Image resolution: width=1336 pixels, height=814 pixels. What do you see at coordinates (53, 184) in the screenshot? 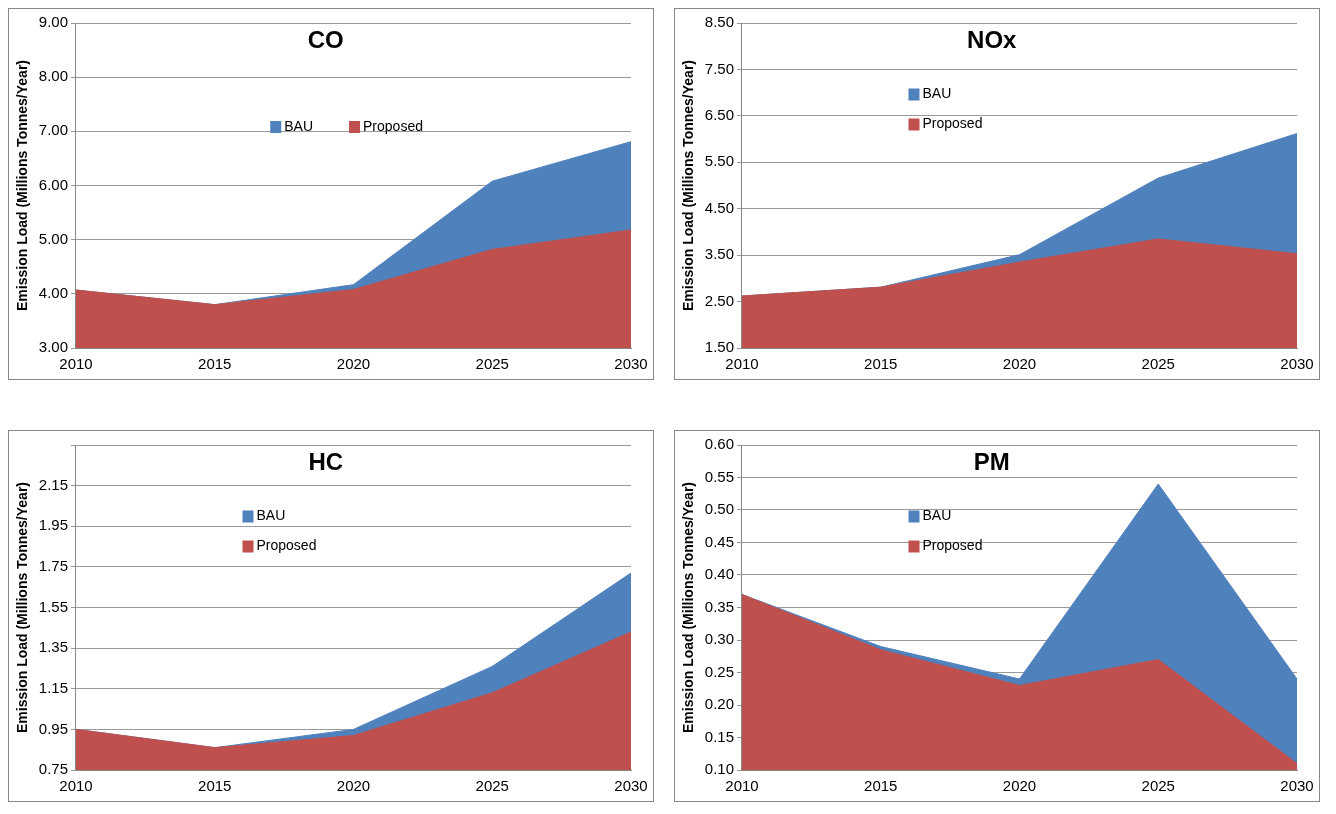
I see `y-tick-label: 6.00` at bounding box center [53, 184].